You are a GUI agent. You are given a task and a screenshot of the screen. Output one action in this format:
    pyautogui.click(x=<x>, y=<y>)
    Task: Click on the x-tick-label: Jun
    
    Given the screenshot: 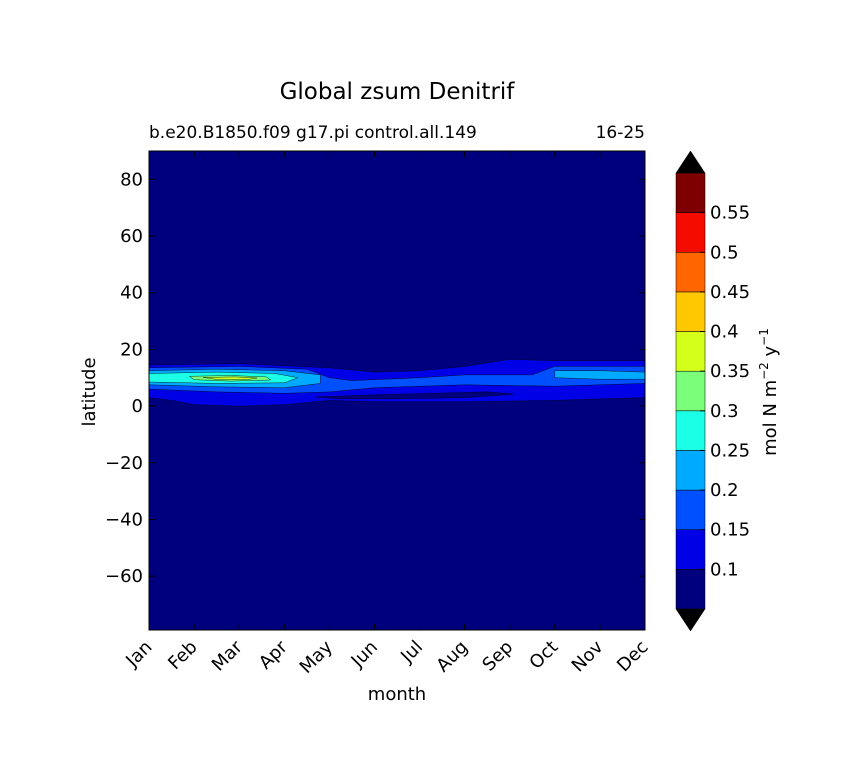 What is the action you would take?
    pyautogui.click(x=364, y=654)
    